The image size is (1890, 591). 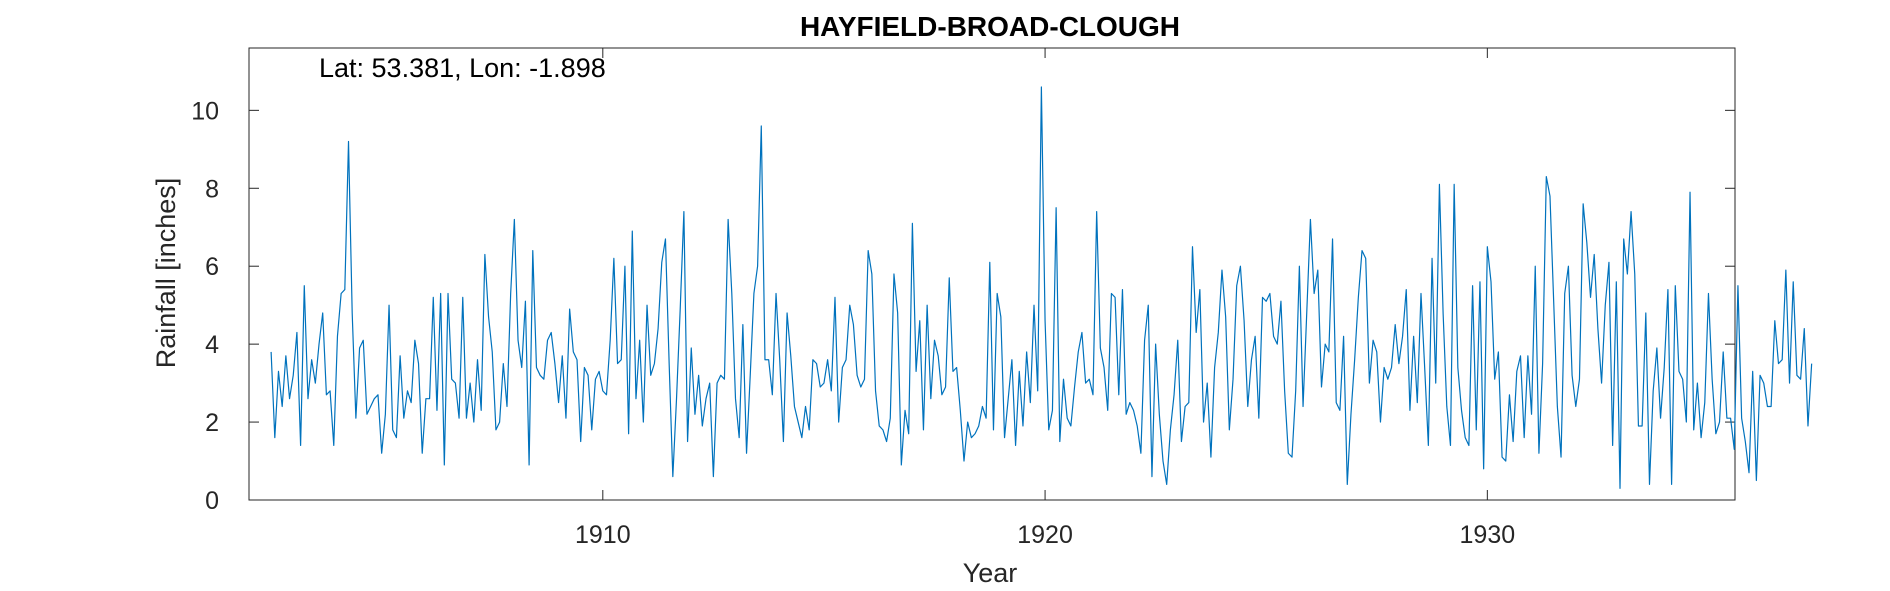 I want to click on y-tick-label: 2, so click(x=212, y=423).